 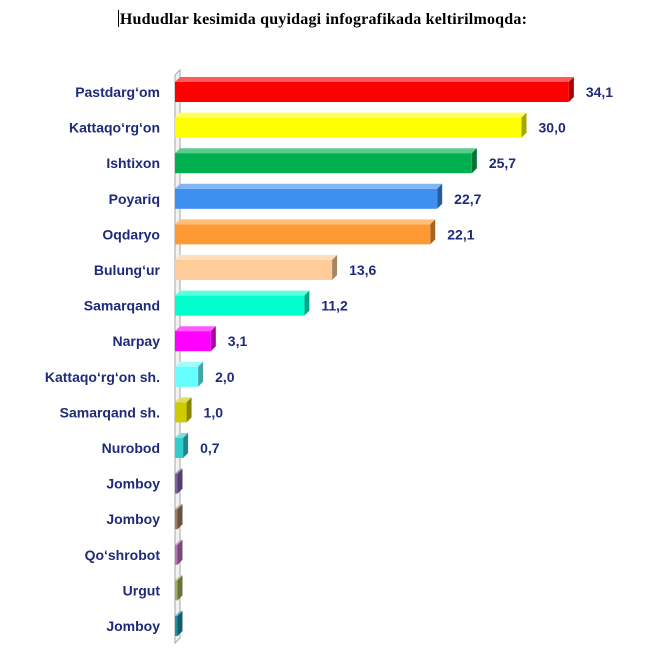 I want to click on category-label: Nurobod, so click(x=131, y=448).